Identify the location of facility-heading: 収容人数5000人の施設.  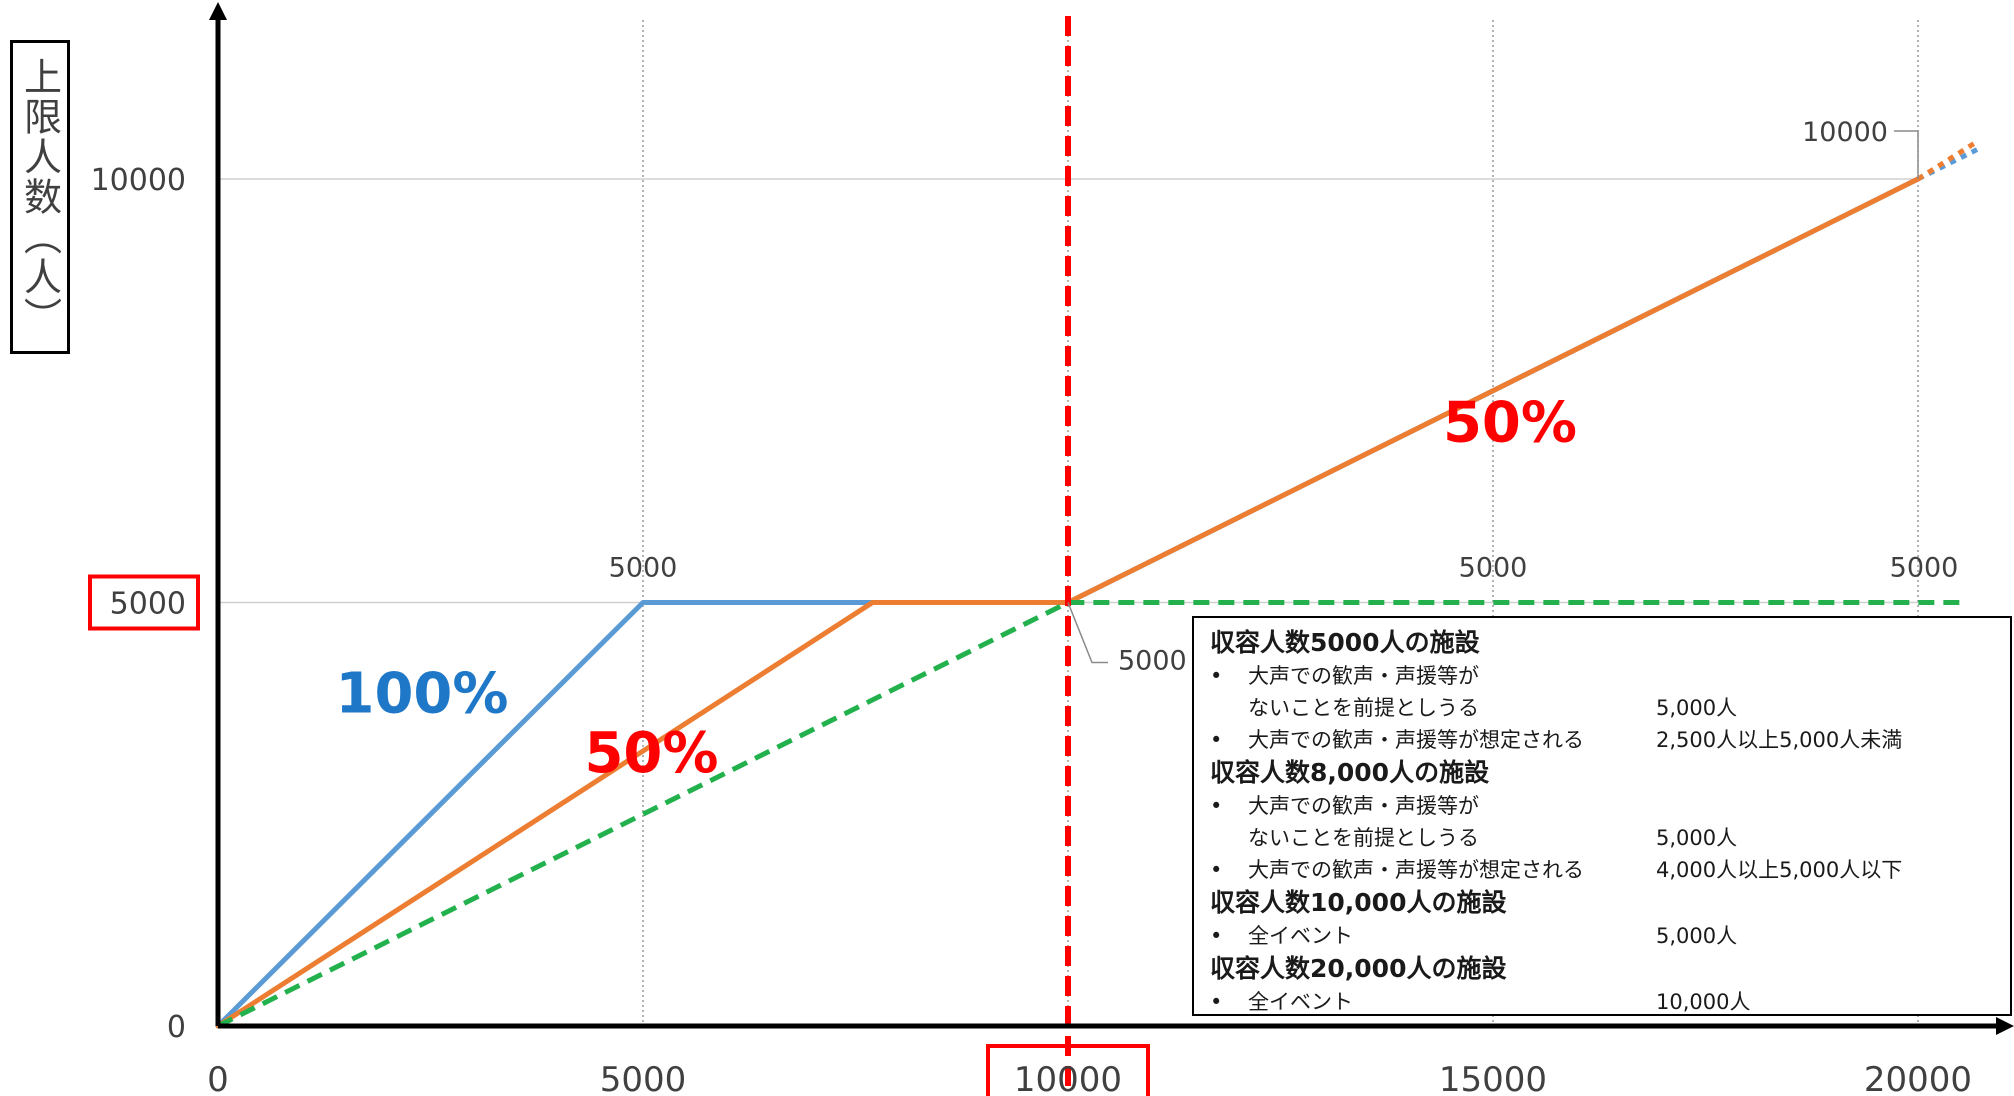
(1345, 642).